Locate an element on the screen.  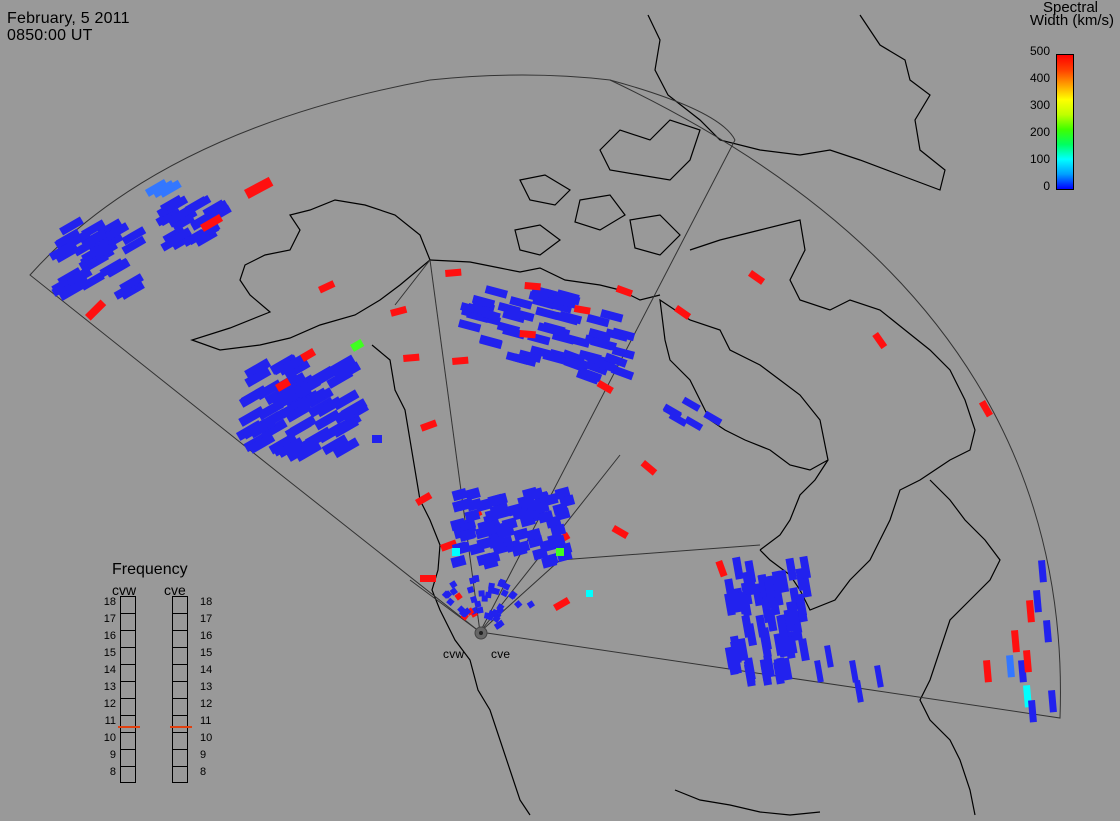
coast-hudson-bay is located at coordinates (744, 384).